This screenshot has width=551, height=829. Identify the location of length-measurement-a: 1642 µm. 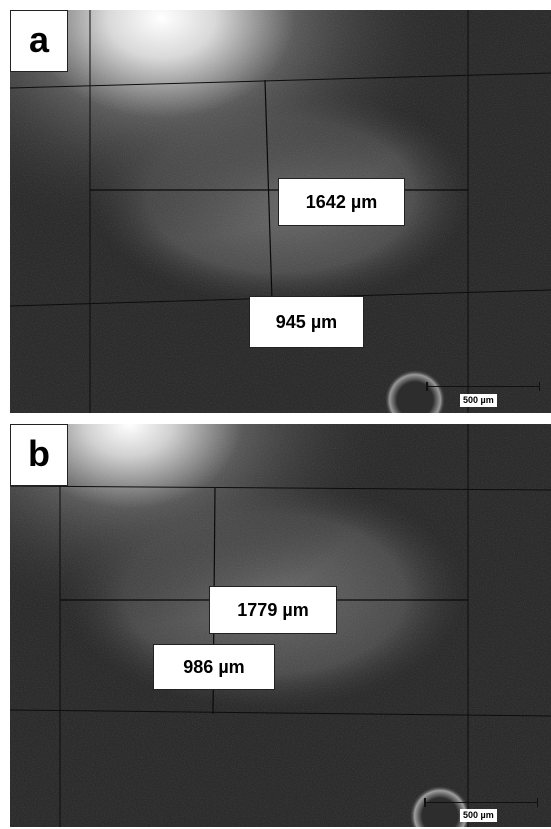
(341, 202).